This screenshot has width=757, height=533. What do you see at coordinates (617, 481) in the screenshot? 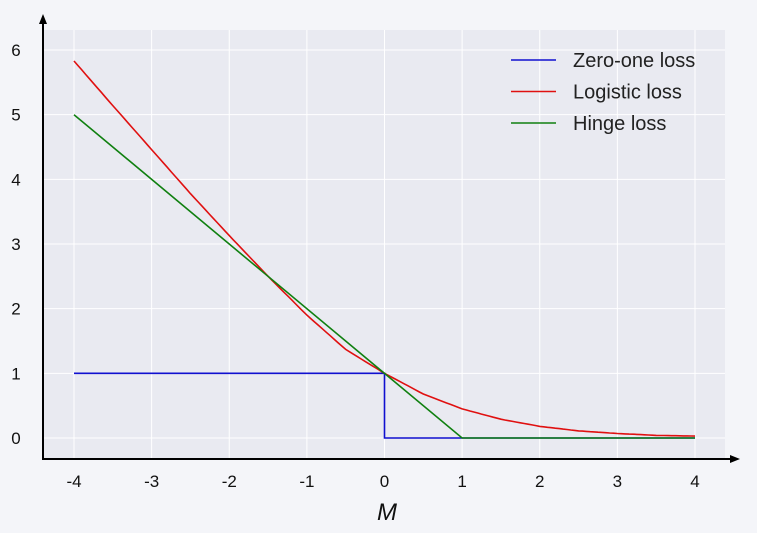
I see `x-tick-label: 3` at bounding box center [617, 481].